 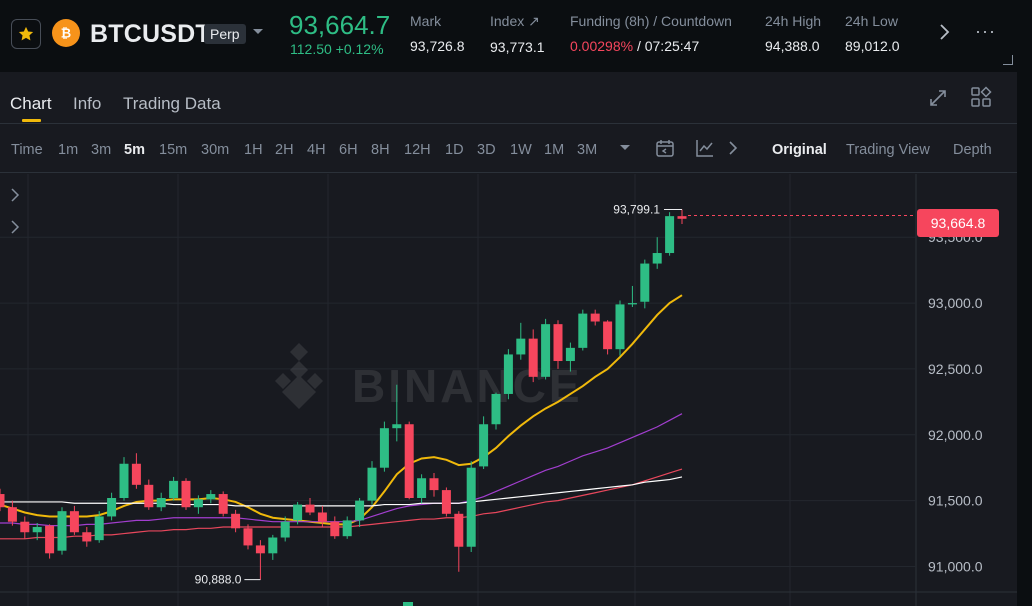 What do you see at coordinates (508, 98) in the screenshot?
I see `panel-tabs: Chart Info Trading Data` at bounding box center [508, 98].